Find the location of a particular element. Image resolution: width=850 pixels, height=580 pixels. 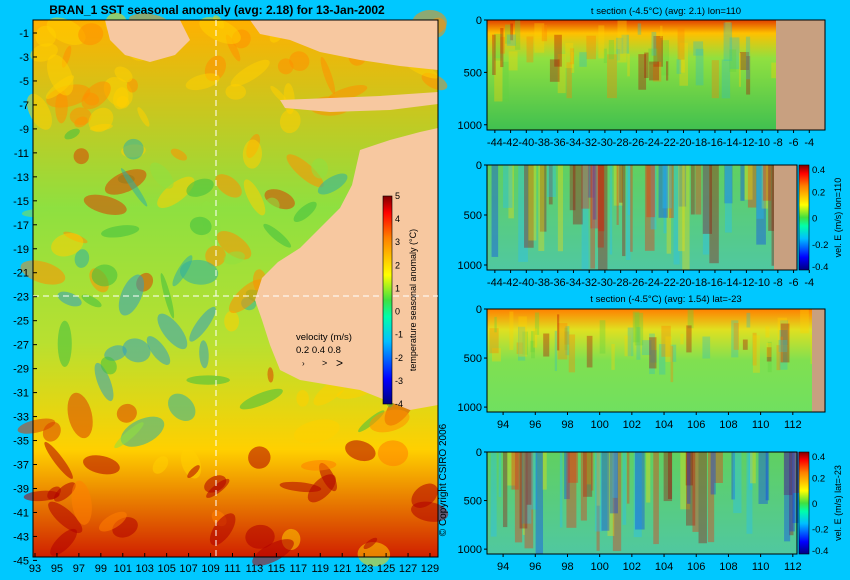

lon-tick-label: 129 is located at coordinates (430, 569).